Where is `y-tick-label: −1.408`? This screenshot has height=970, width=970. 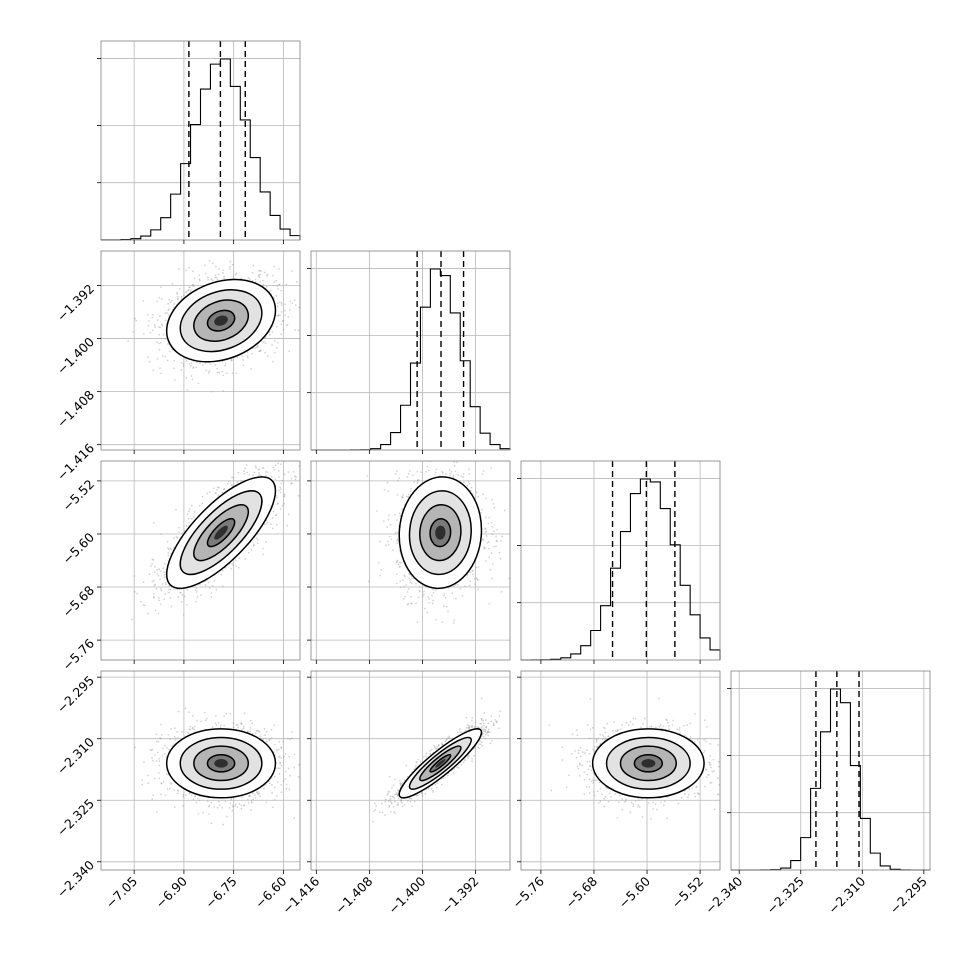 y-tick-label: −1.408 is located at coordinates (75, 408).